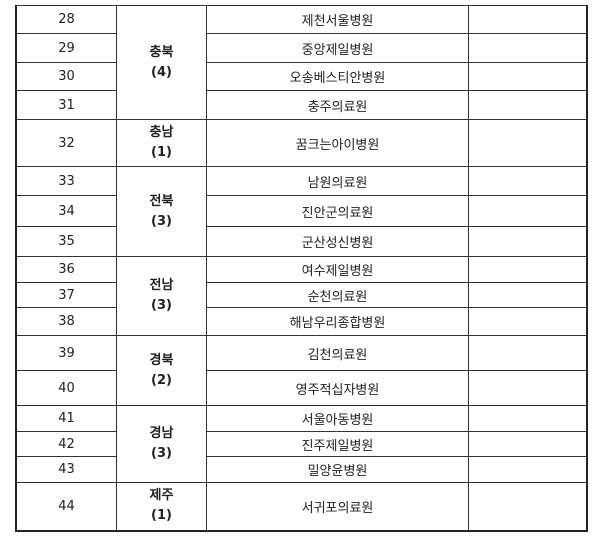  I want to click on region-name: 전남, so click(161, 285).